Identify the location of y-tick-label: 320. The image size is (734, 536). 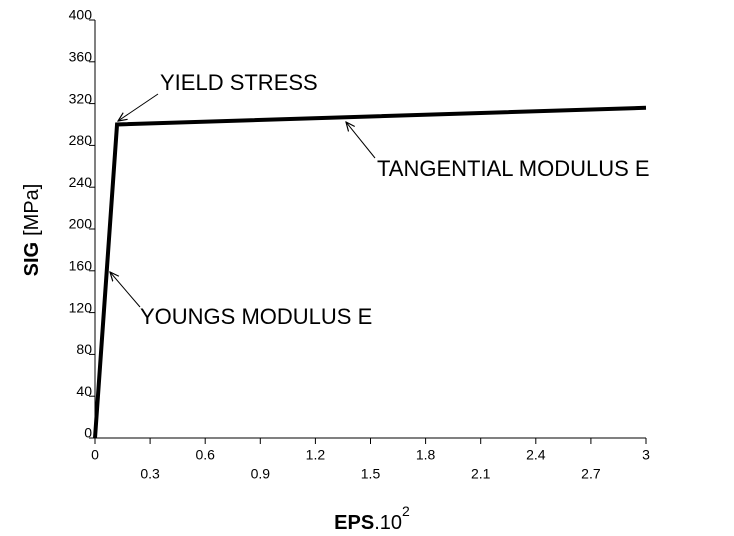
(81, 98).